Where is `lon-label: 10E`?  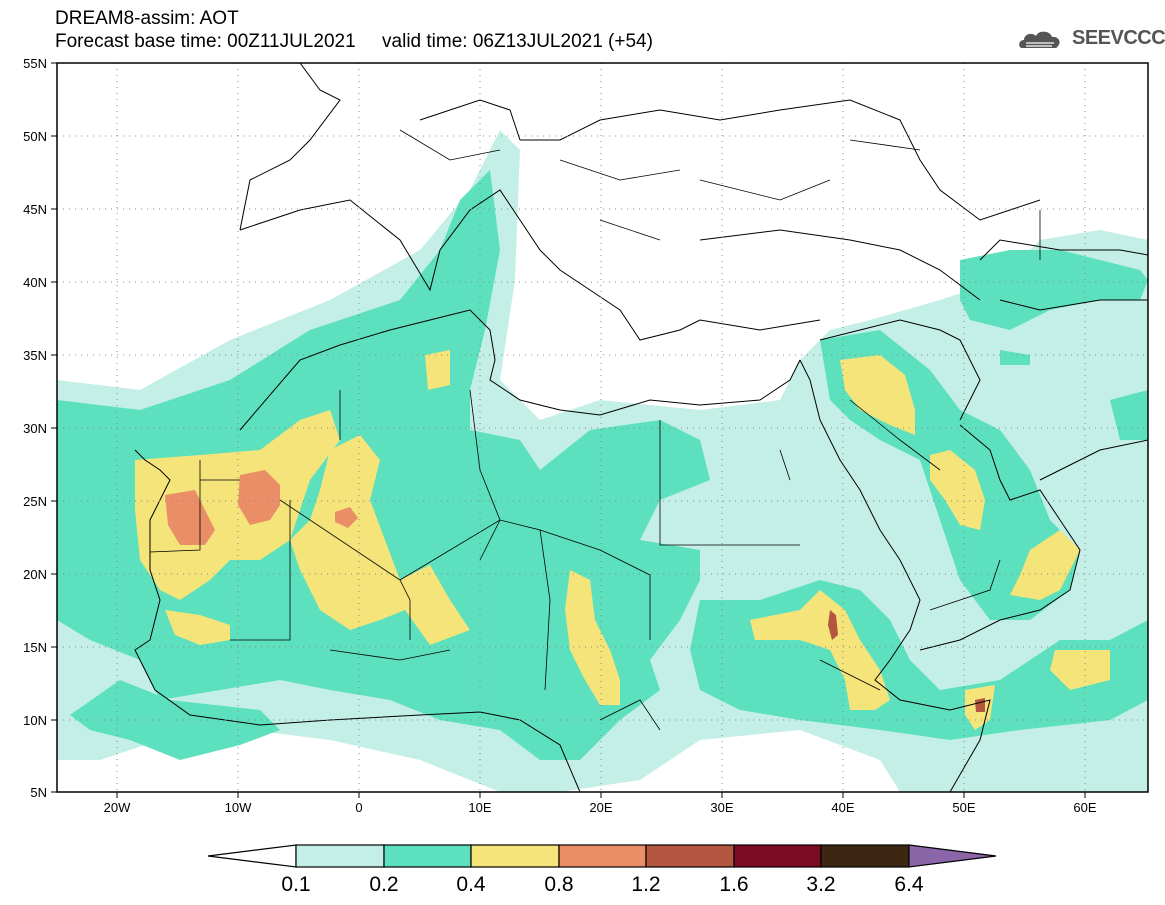 lon-label: 10E is located at coordinates (479, 807).